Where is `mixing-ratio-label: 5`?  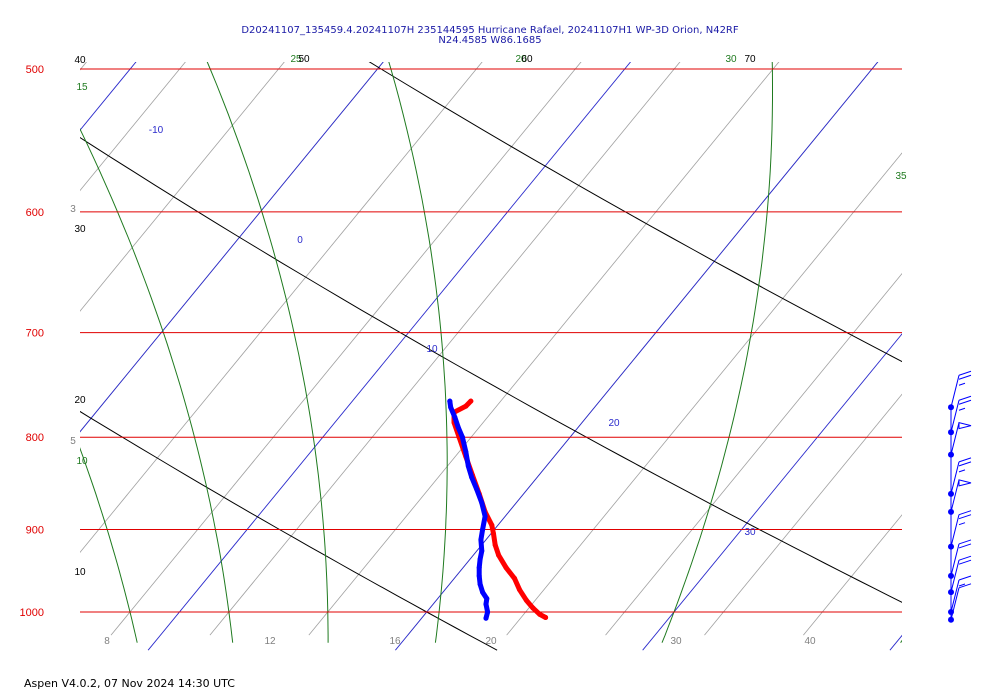 mixing-ratio-label: 5 is located at coordinates (73, 441).